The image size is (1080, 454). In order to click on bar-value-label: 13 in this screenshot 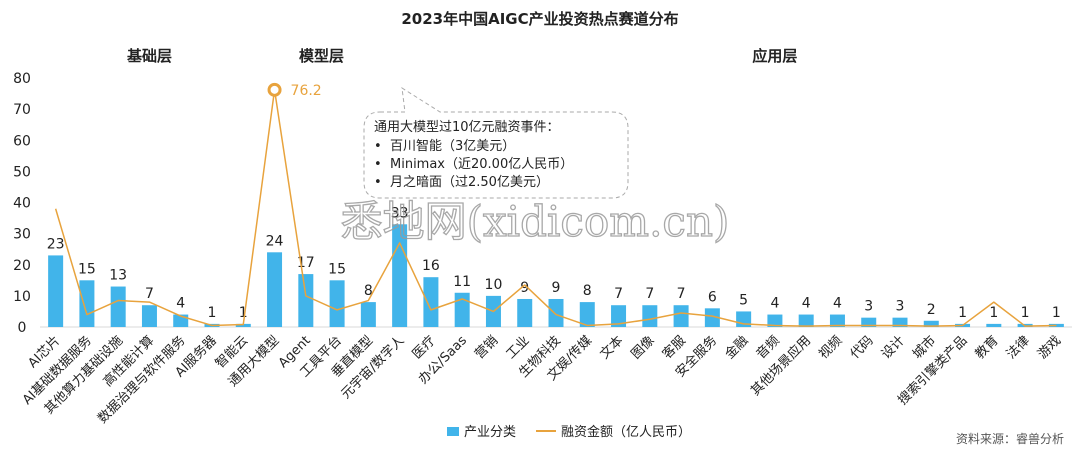, I will do `click(118, 276)`.